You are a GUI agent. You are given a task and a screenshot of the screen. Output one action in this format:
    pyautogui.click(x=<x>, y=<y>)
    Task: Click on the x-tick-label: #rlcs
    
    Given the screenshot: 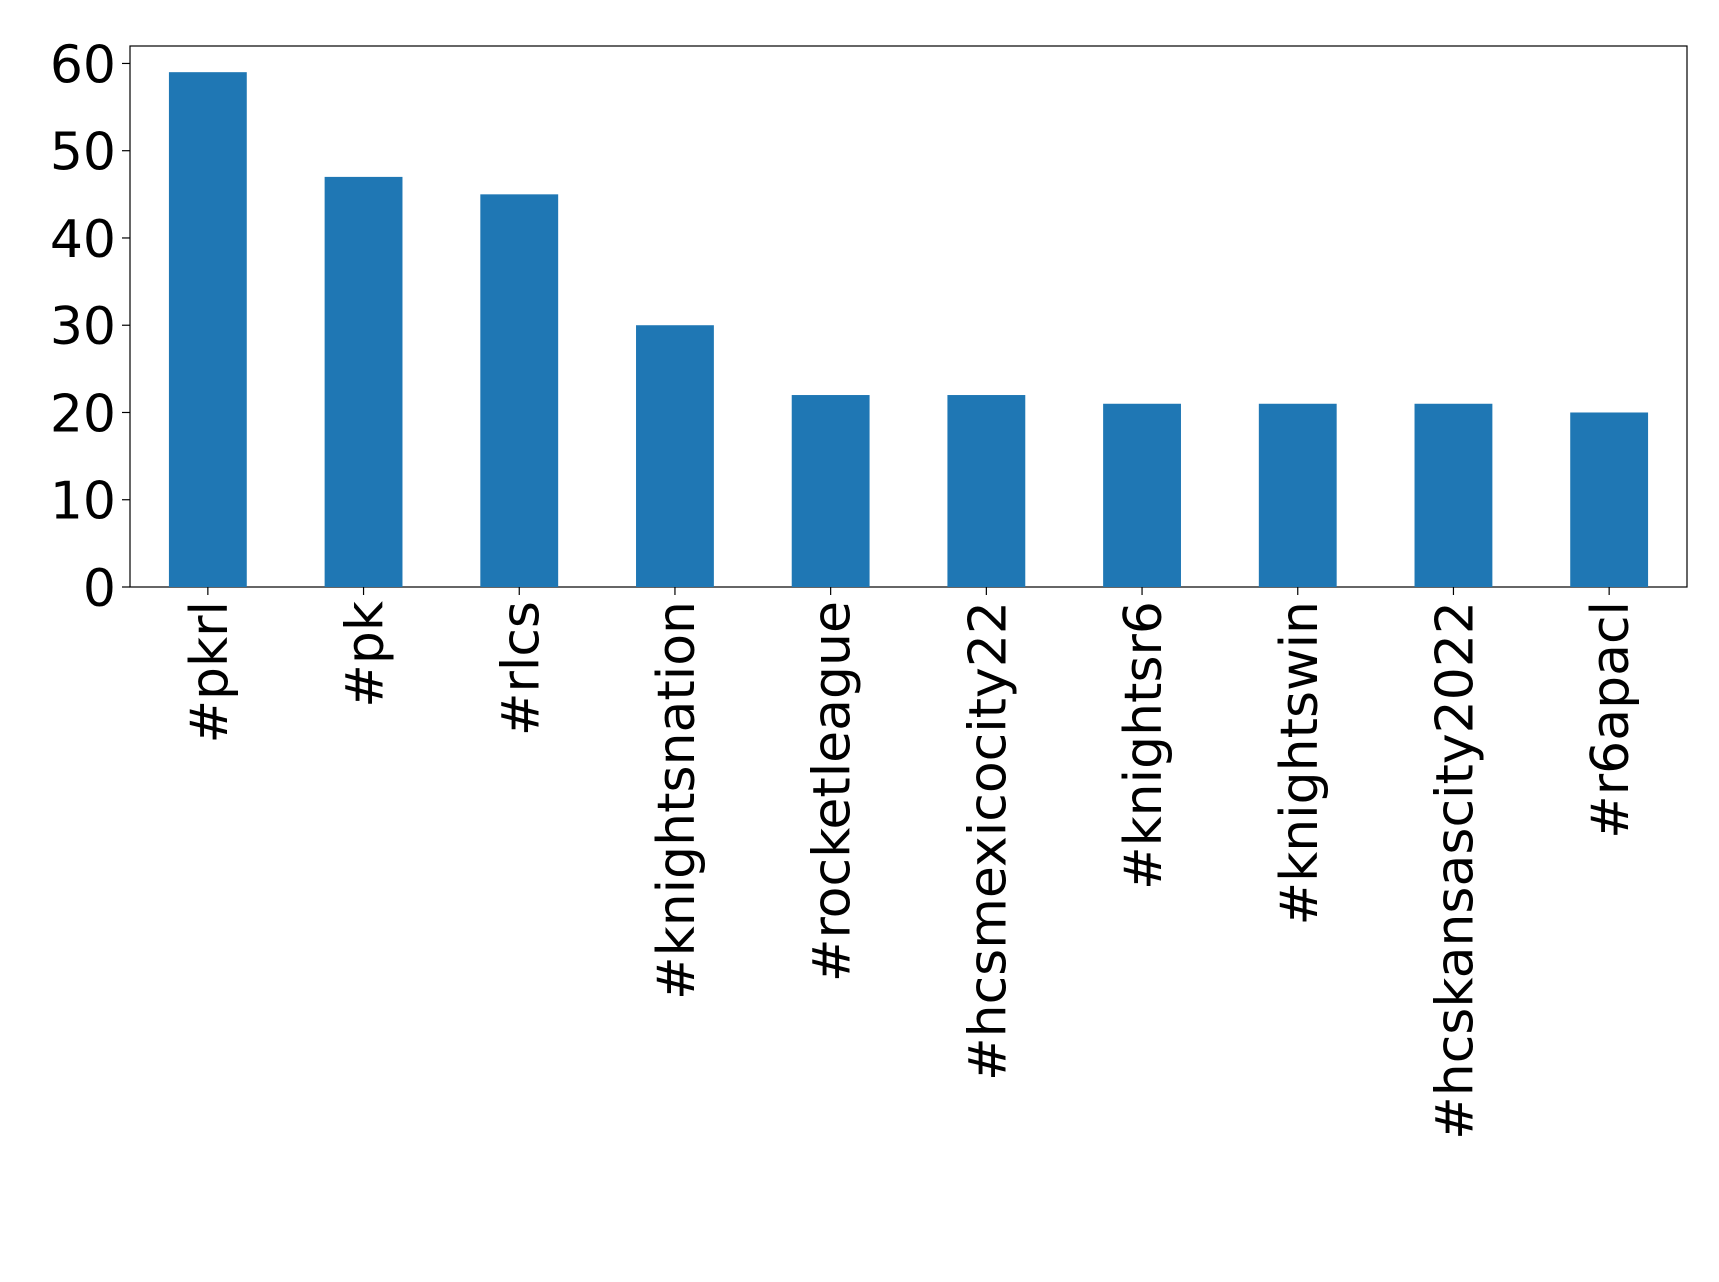 What is the action you would take?
    pyautogui.click(x=521, y=668)
    